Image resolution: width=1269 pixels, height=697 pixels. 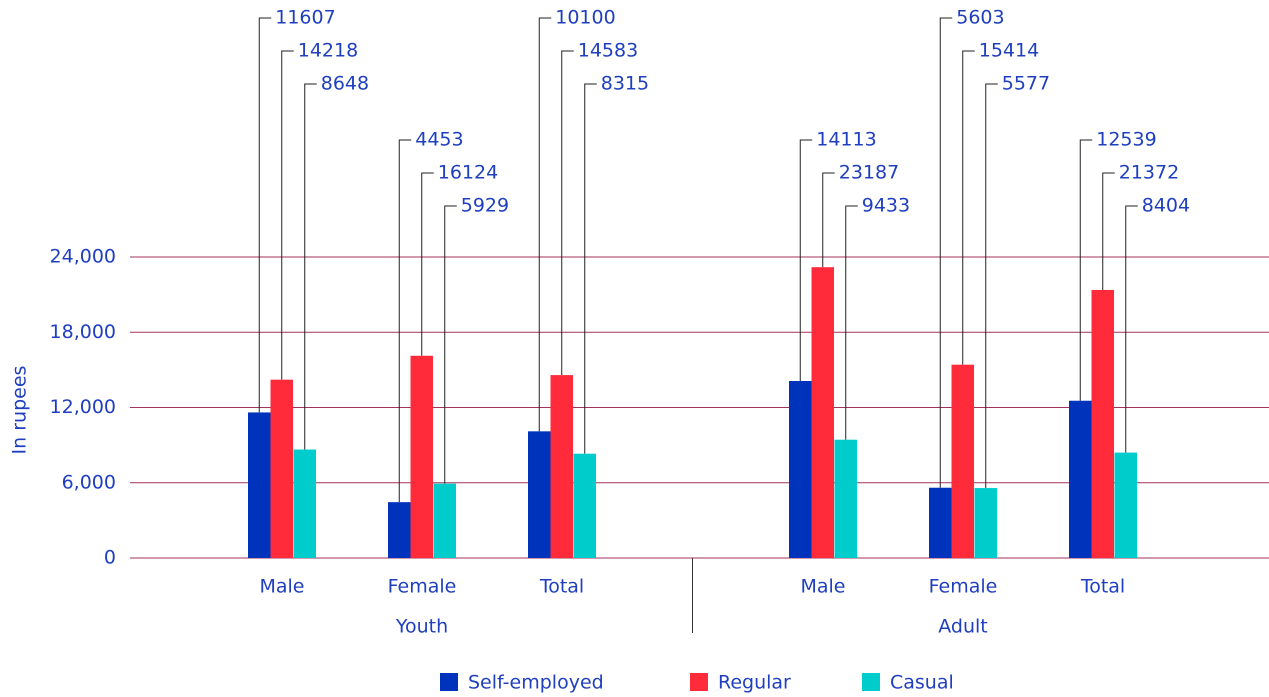 What do you see at coordinates (421, 627) in the screenshot?
I see `group-label: Youth` at bounding box center [421, 627].